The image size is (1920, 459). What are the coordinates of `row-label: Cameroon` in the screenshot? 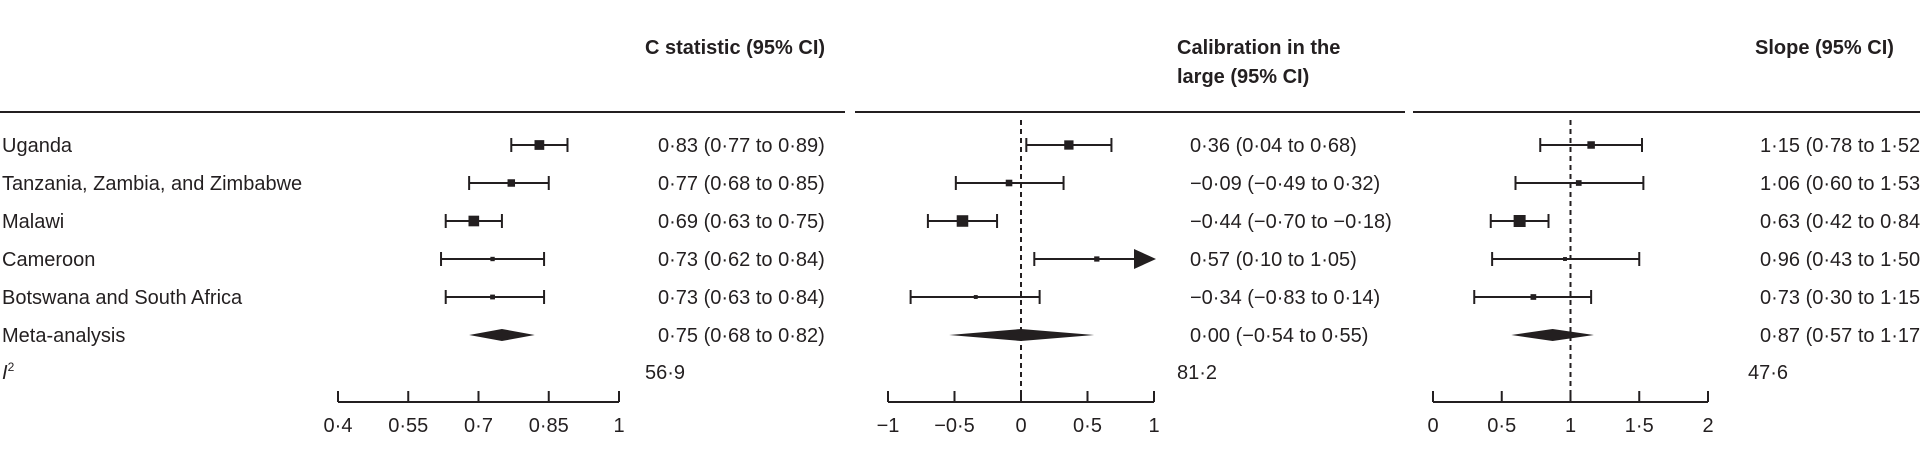 It's located at (48, 260).